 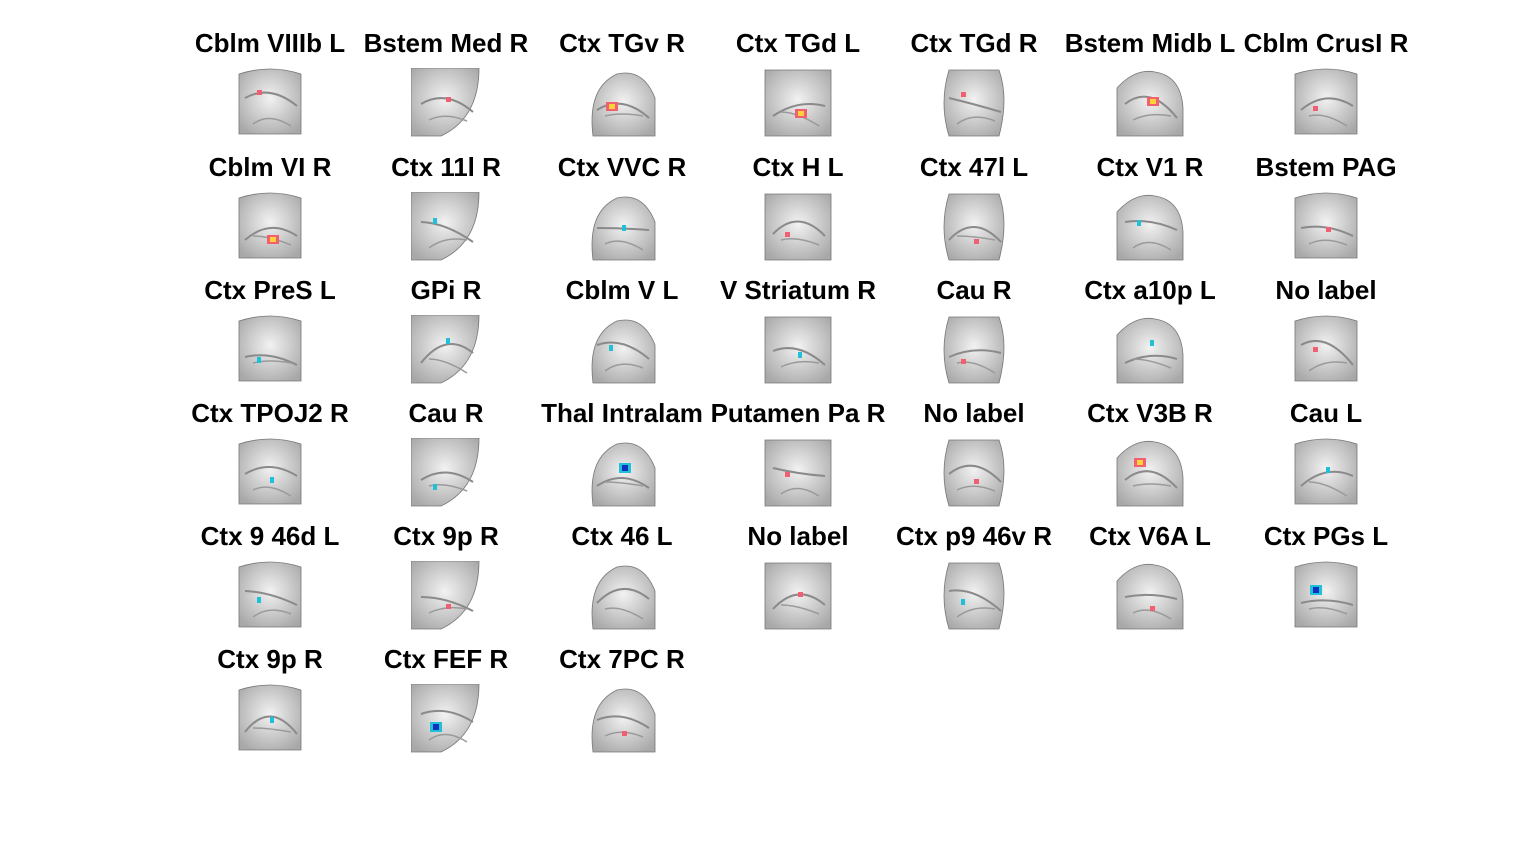 I want to click on slice-label: Cblm VIIIb L, so click(x=270, y=43).